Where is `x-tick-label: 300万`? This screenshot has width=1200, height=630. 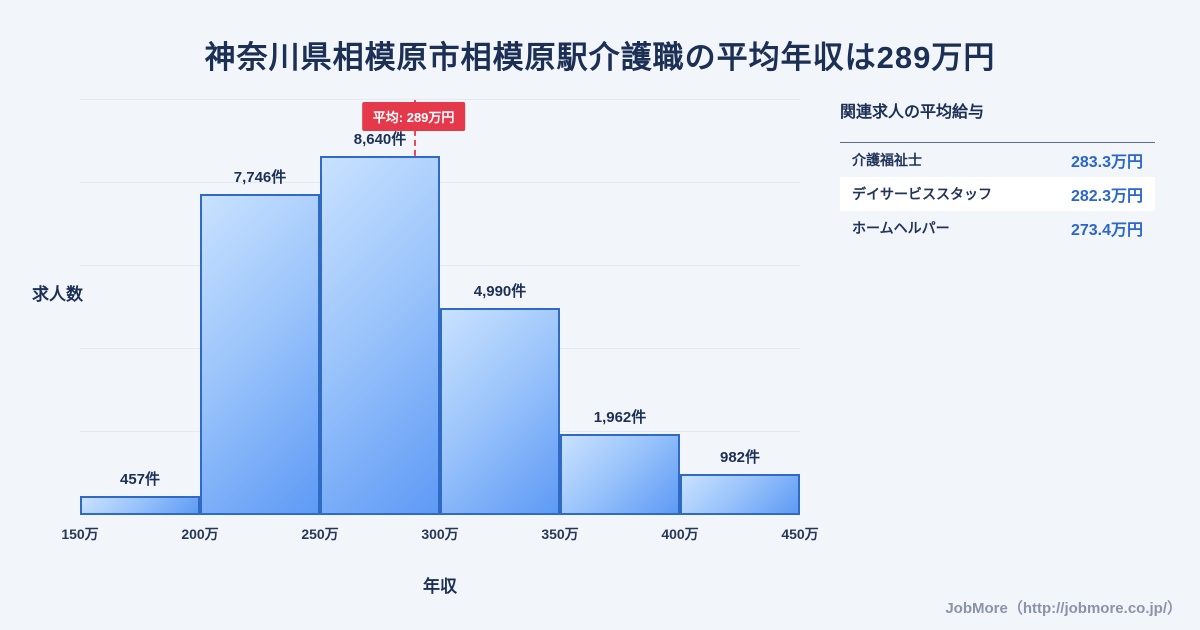 x-tick-label: 300万 is located at coordinates (440, 534).